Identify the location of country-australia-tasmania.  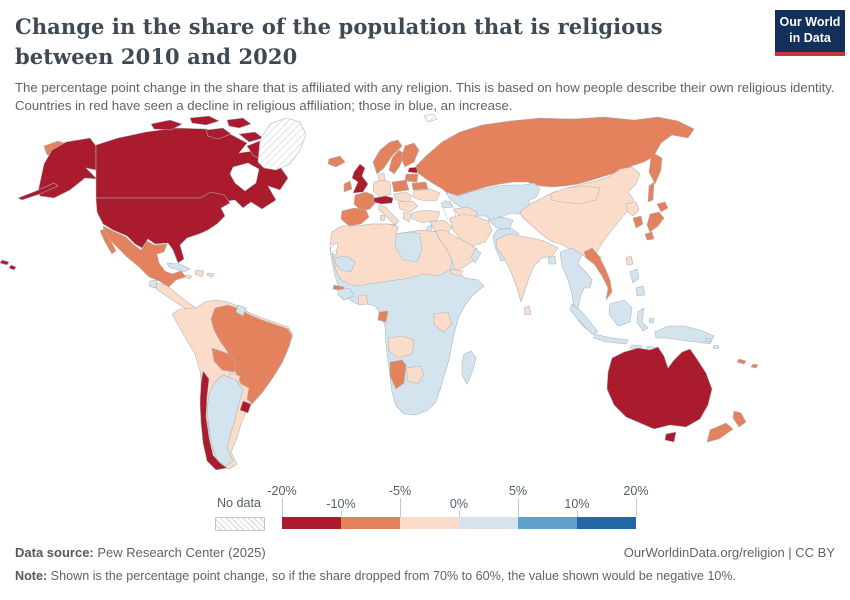
(670, 437).